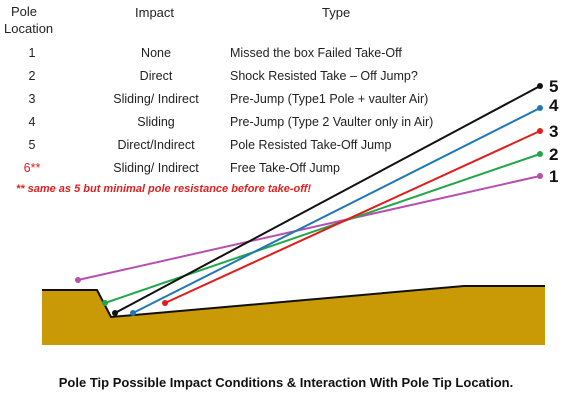 The image size is (572, 402). Describe the element at coordinates (316, 53) in the screenshot. I see `row-type: Missed the box Failed Take-Off` at that location.